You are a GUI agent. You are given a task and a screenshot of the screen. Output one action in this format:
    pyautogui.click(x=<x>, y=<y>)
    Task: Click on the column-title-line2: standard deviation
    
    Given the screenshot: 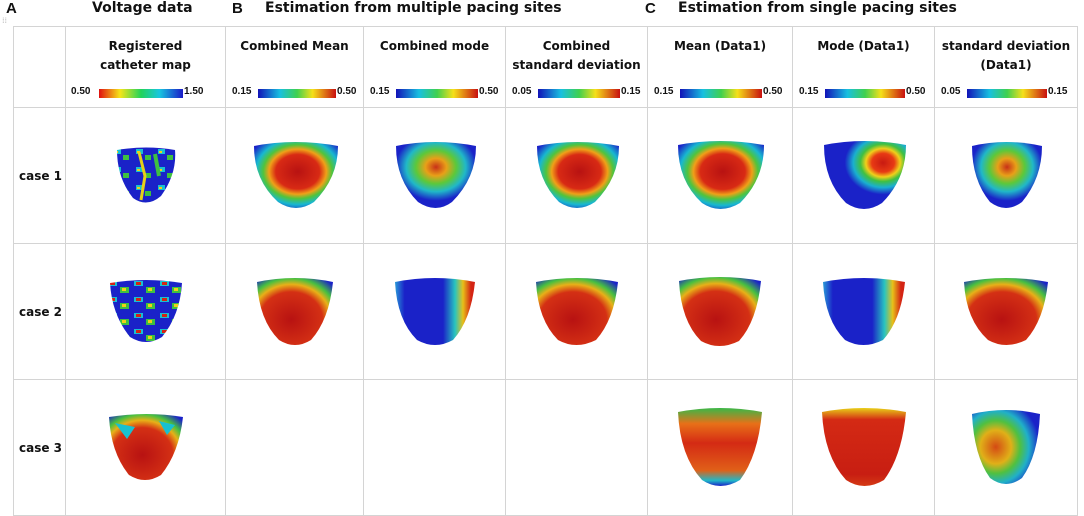 What is the action you would take?
    pyautogui.click(x=576, y=65)
    